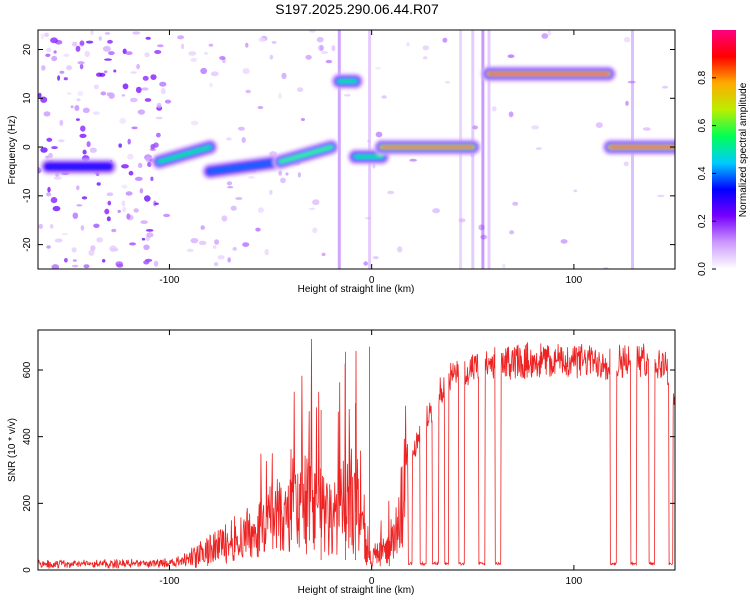 The image size is (750, 600). What do you see at coordinates (27, 98) in the screenshot?
I see `y-tick-label: 10` at bounding box center [27, 98].